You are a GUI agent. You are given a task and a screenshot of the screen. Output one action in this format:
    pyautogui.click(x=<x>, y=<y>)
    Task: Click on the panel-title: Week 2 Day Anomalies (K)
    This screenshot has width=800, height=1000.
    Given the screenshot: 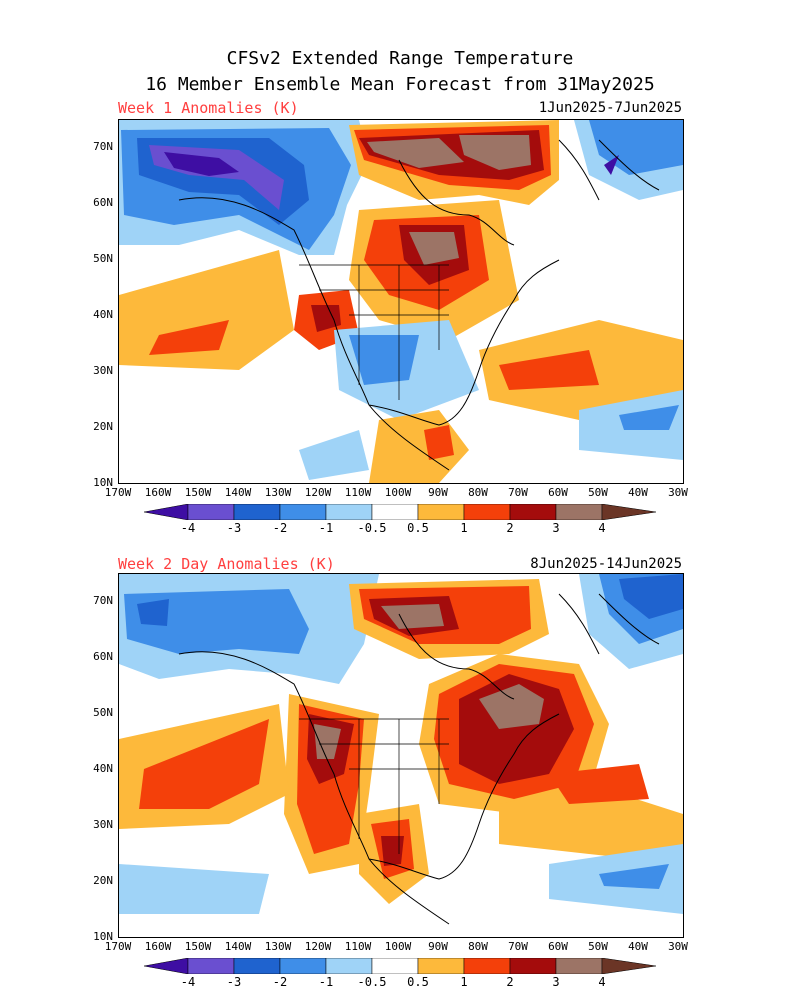 What is the action you would take?
    pyautogui.click(x=226, y=564)
    